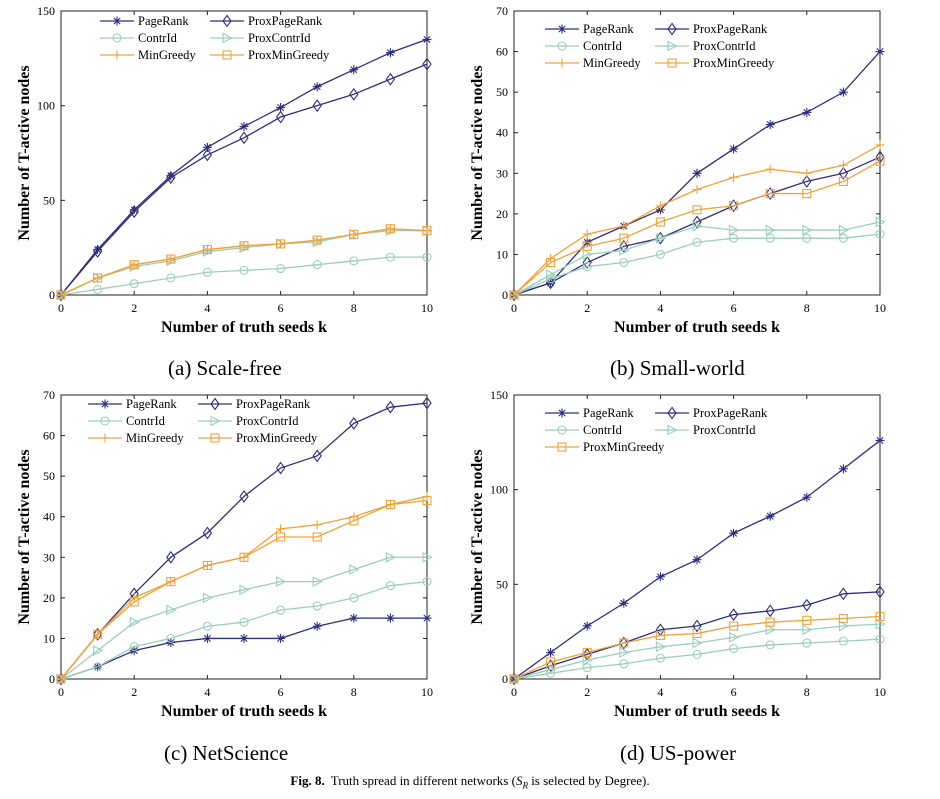 This screenshot has width=940, height=799. Describe the element at coordinates (519, 780) in the screenshot. I see `caption-var: S` at that location.